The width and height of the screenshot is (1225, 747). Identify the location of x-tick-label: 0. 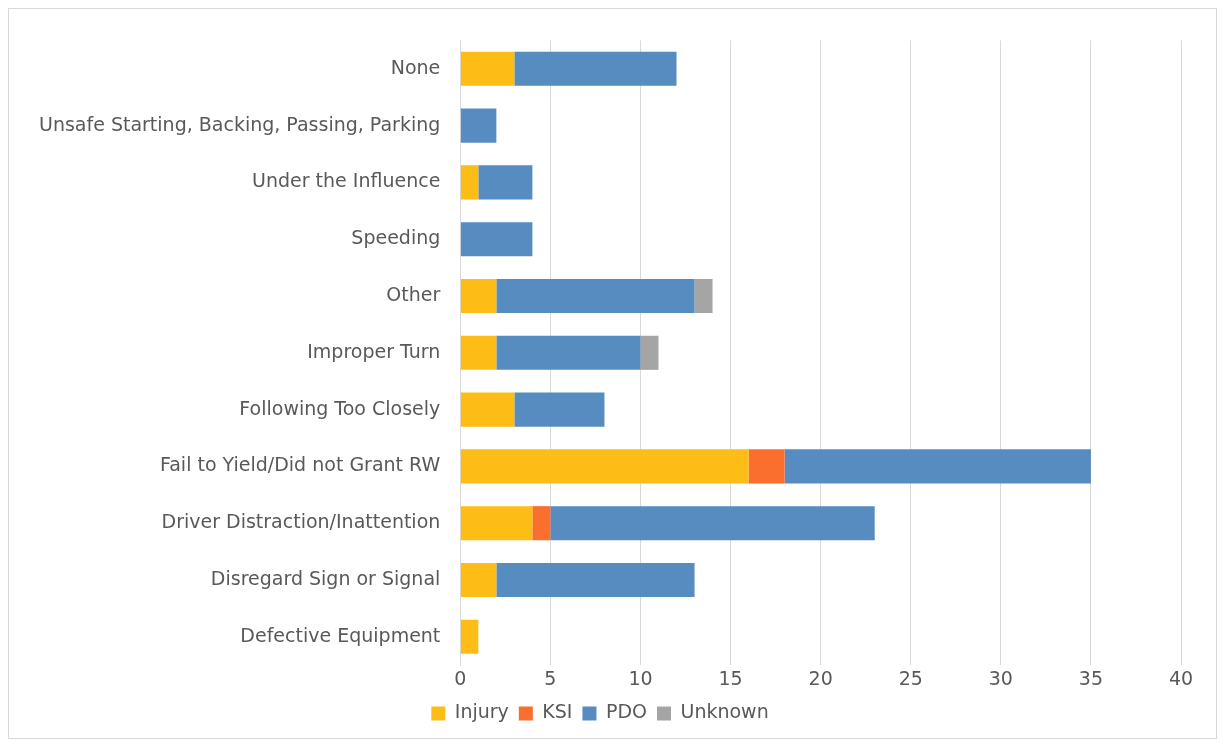
(460, 677).